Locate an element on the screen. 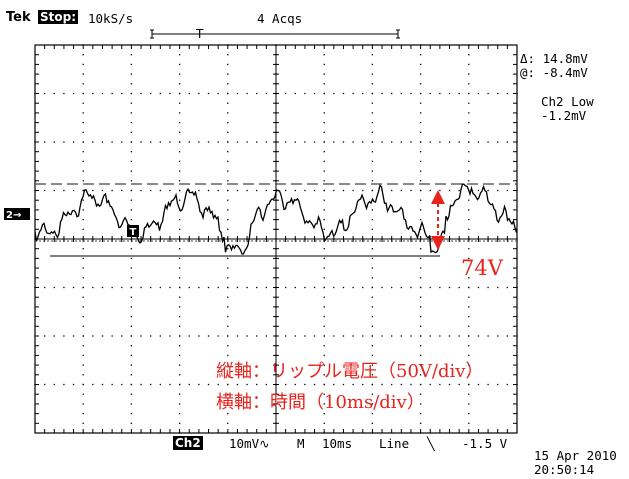 This screenshot has height=479, width=629. horizontal-axis-note: 横軸：時間（10ms/div） is located at coordinates (320, 402).